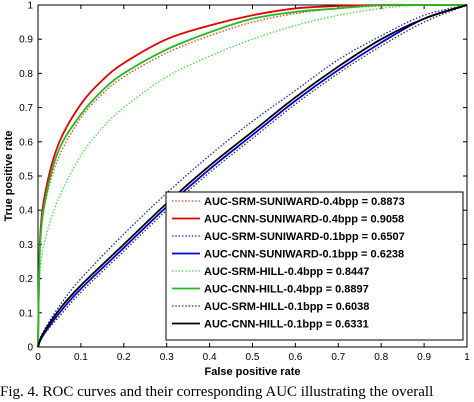  Describe the element at coordinates (286, 325) in the screenshot. I see `legend-entry-8: AUC-CNN-HILL-0.1bpp = 0.6331` at that location.